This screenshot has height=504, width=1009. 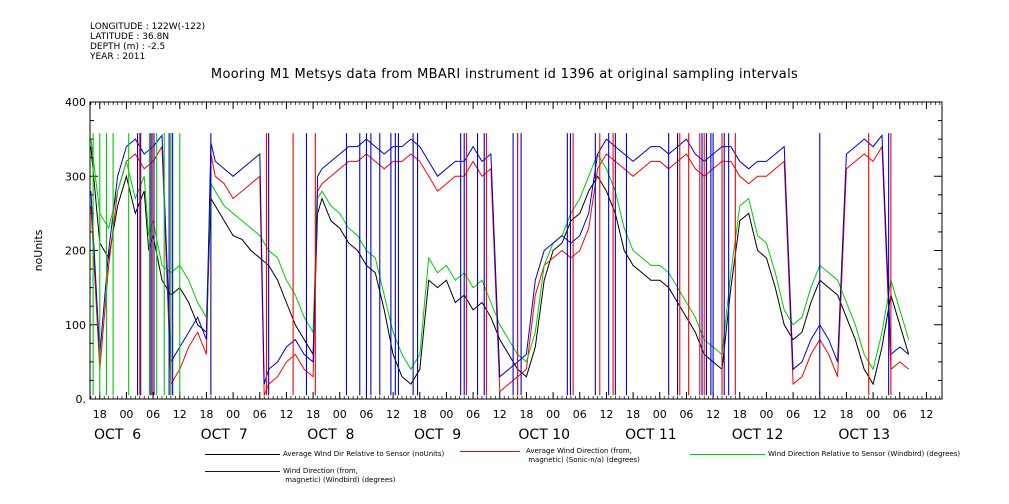 What do you see at coordinates (118, 57) in the screenshot?
I see `year-text: YEAR : 2011` at bounding box center [118, 57].